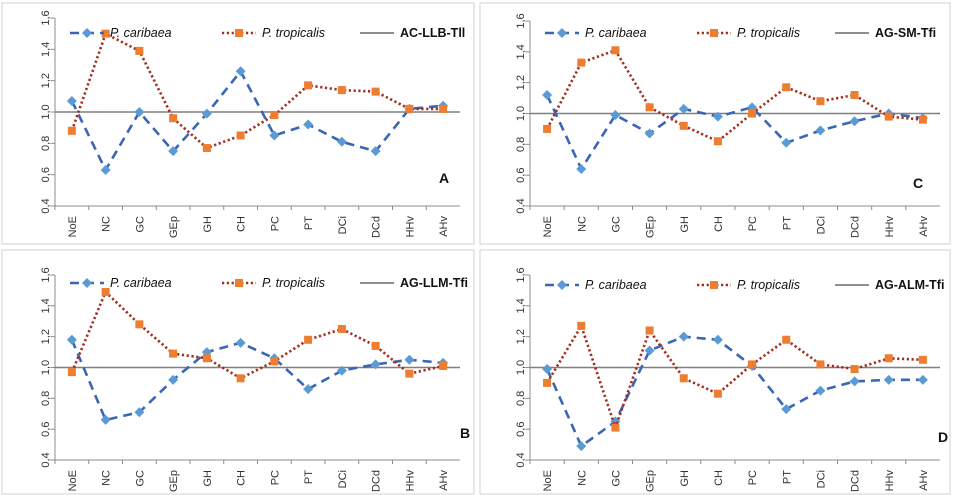 This screenshot has width=953, height=495. Describe the element at coordinates (521, 274) in the screenshot. I see `y-tick-label: 1,6` at that location.